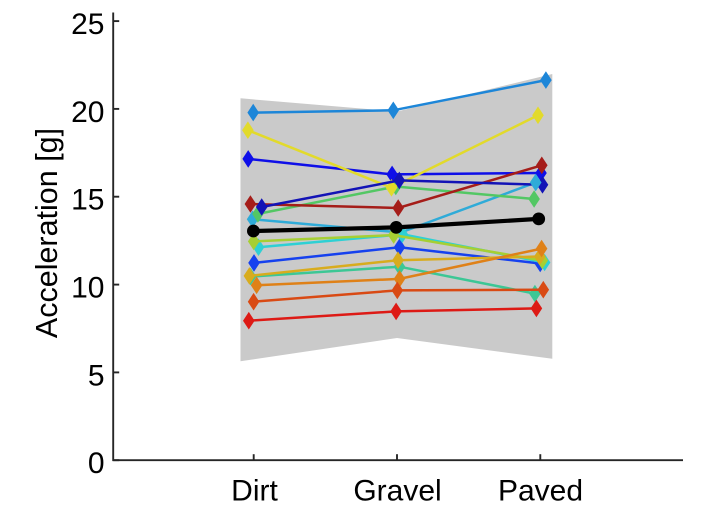 The width and height of the screenshot is (712, 522). What do you see at coordinates (87, 288) in the screenshot?
I see `svg-text: 10` at bounding box center [87, 288].